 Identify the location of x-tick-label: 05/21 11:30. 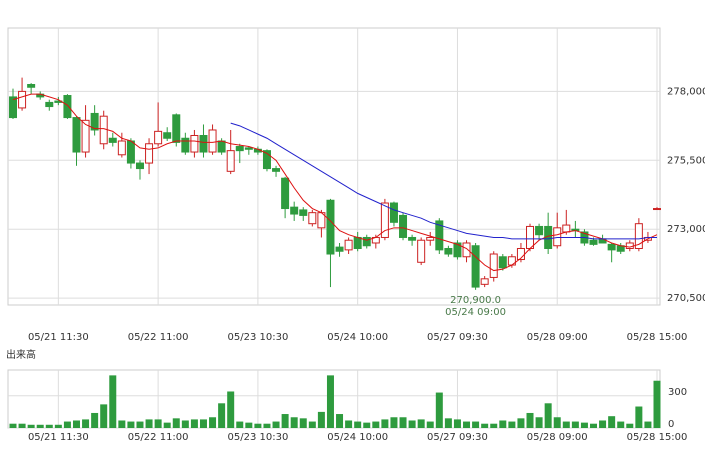
(58, 337).